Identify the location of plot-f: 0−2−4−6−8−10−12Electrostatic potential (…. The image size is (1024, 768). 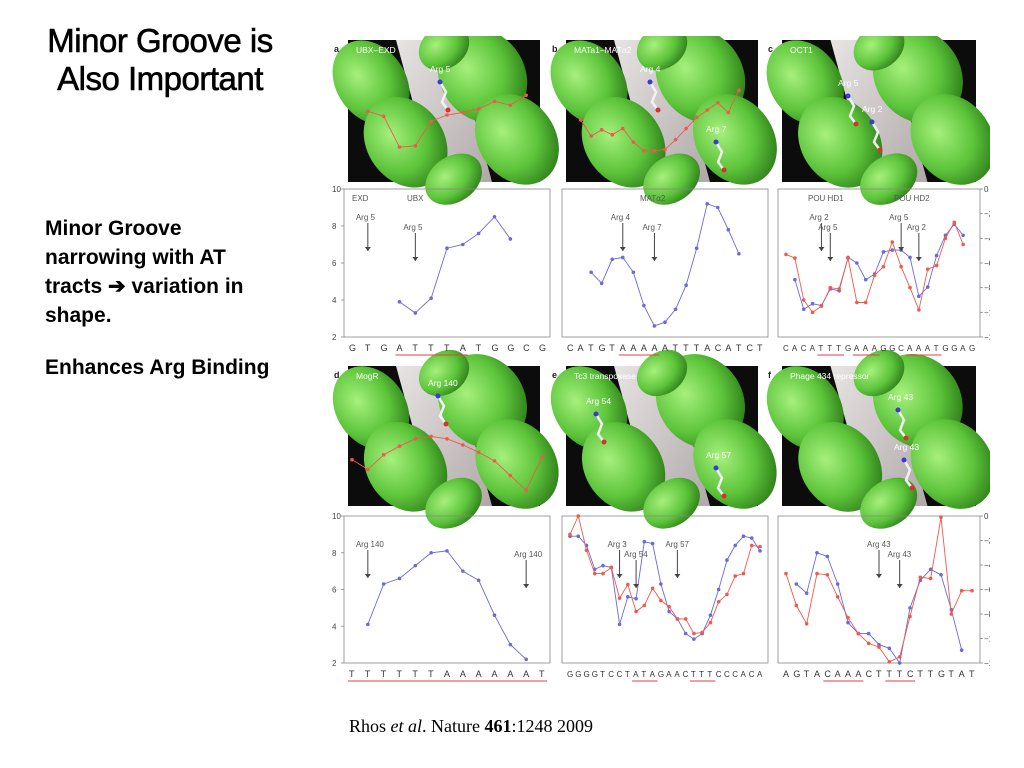
(894, 597).